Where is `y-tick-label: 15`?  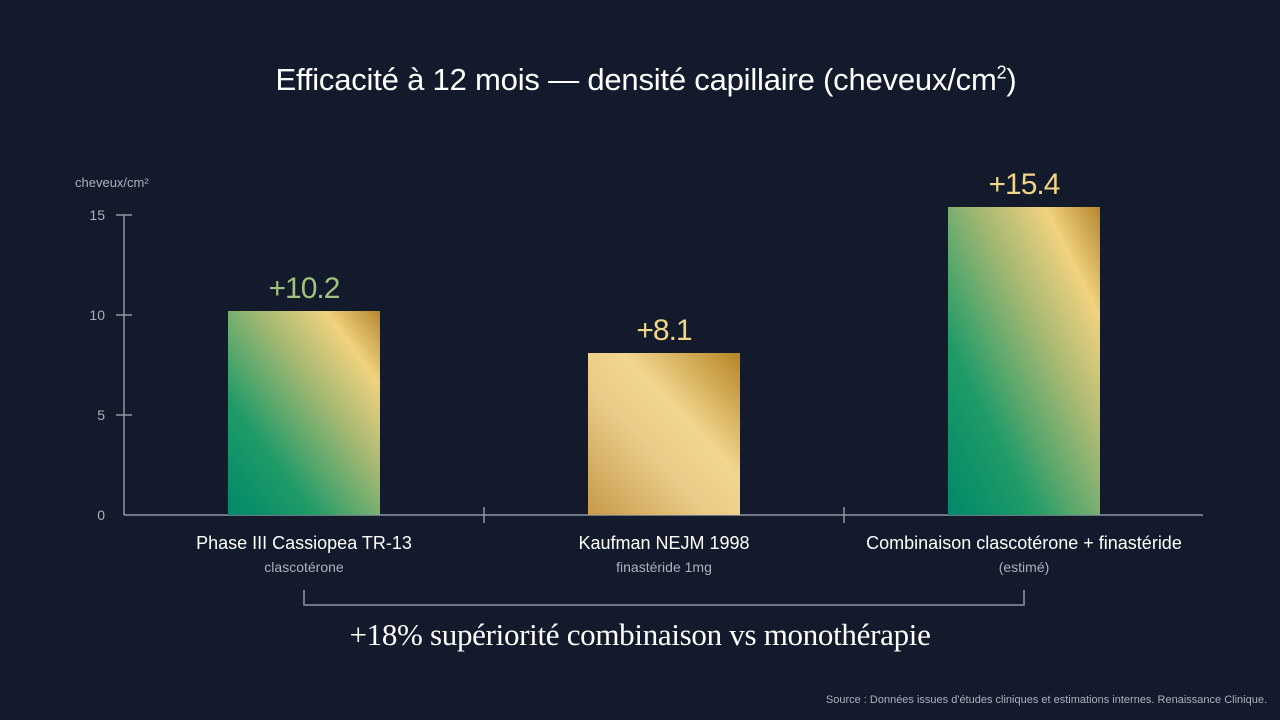 y-tick-label: 15 is located at coordinates (97, 215).